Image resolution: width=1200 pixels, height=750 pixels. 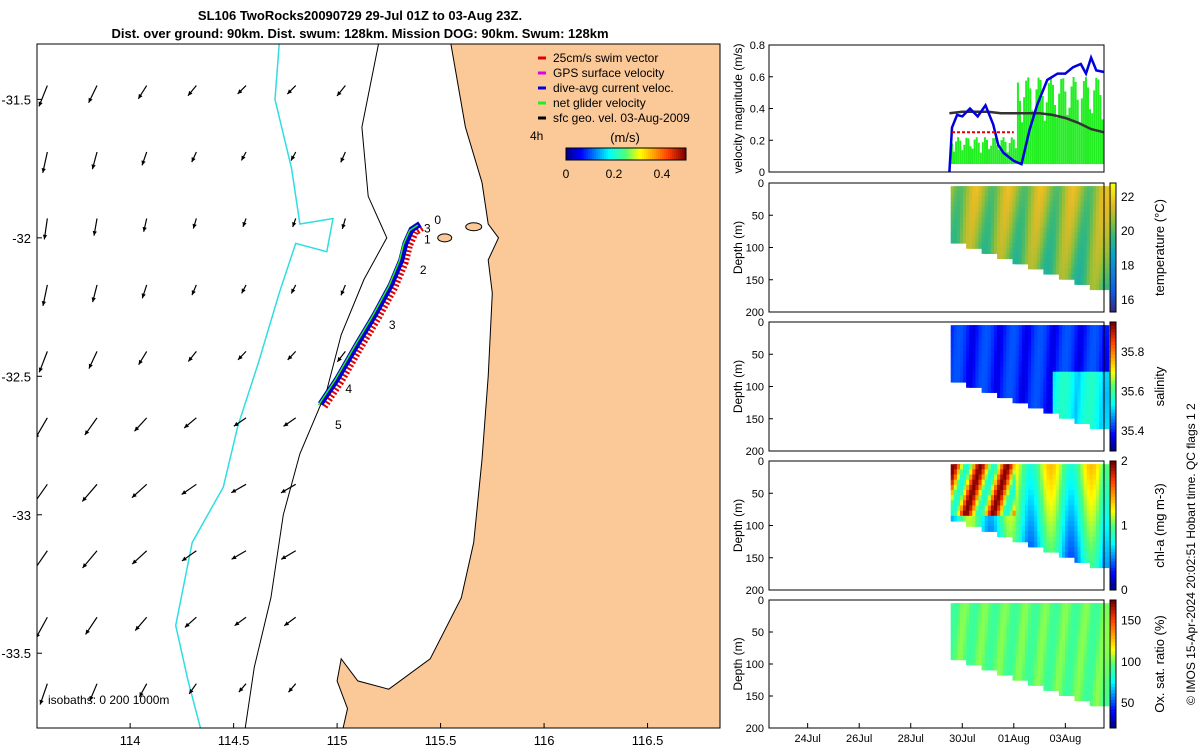 I want to click on colorbar-frame, so click(x=626, y=154).